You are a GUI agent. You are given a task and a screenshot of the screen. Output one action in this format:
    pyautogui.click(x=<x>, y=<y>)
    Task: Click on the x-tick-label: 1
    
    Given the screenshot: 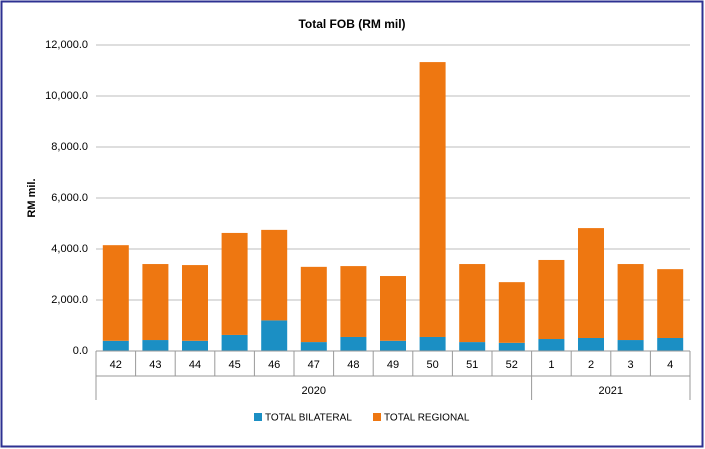 What is the action you would take?
    pyautogui.click(x=551, y=365)
    